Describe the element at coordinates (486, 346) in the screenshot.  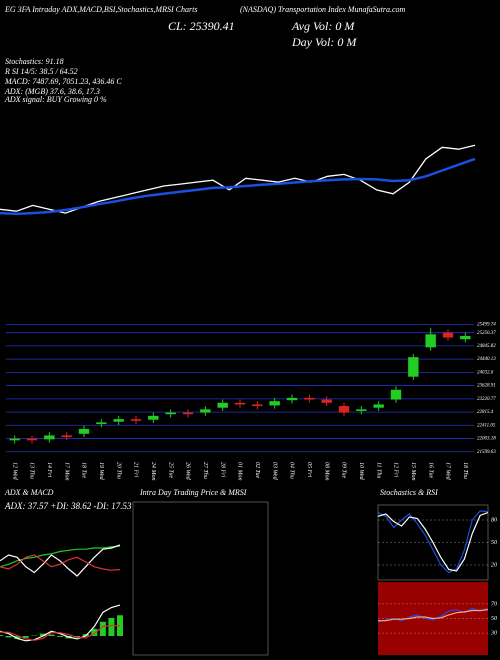
I see `y-tick-label: 24845.82` at that location.